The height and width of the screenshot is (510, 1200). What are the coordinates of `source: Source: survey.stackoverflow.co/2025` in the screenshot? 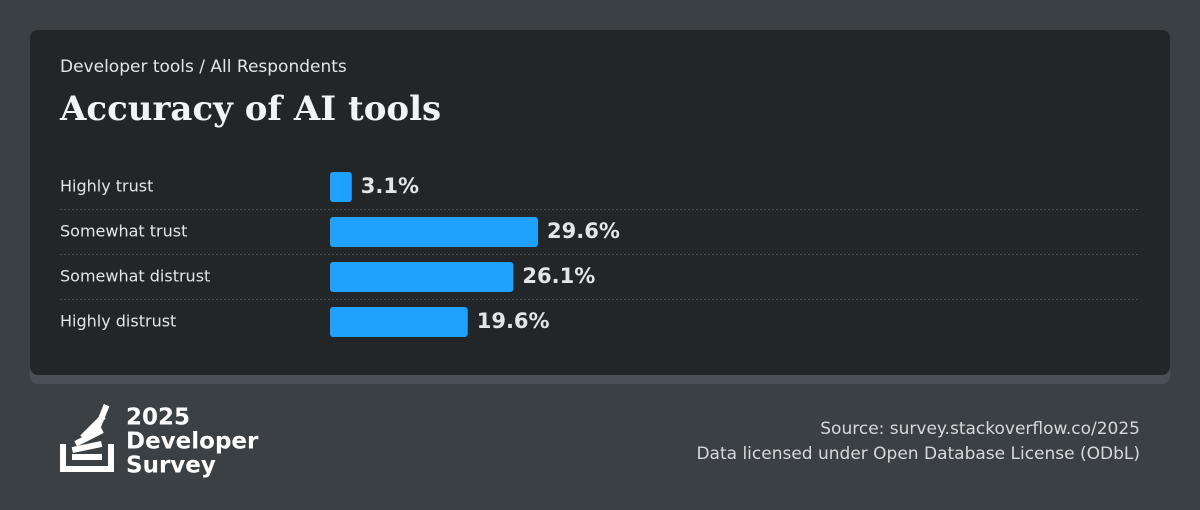 It's located at (980, 429).